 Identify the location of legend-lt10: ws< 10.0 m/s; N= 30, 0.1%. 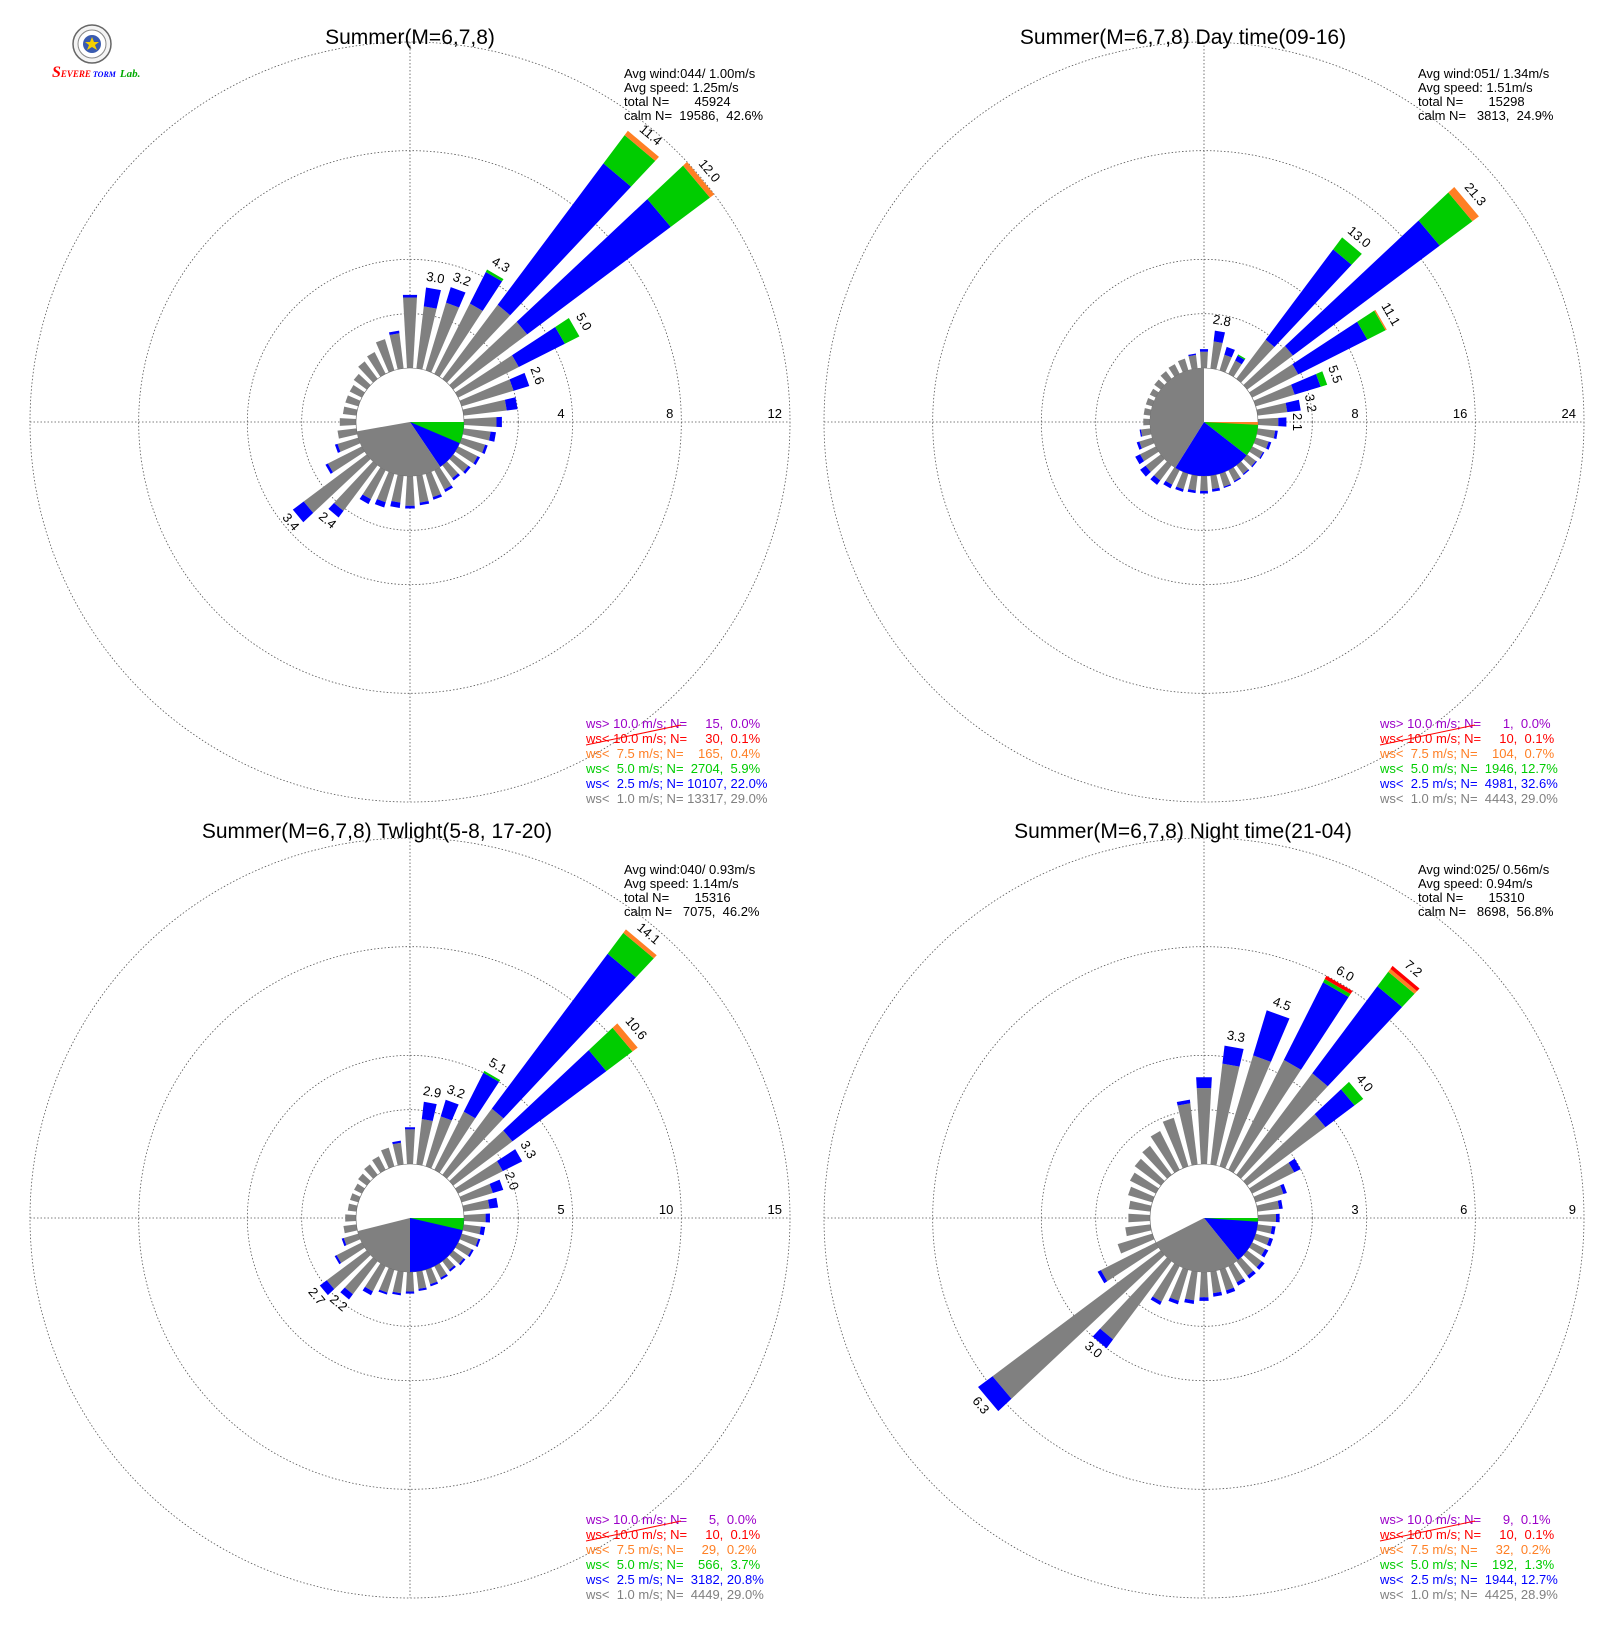
(673, 738).